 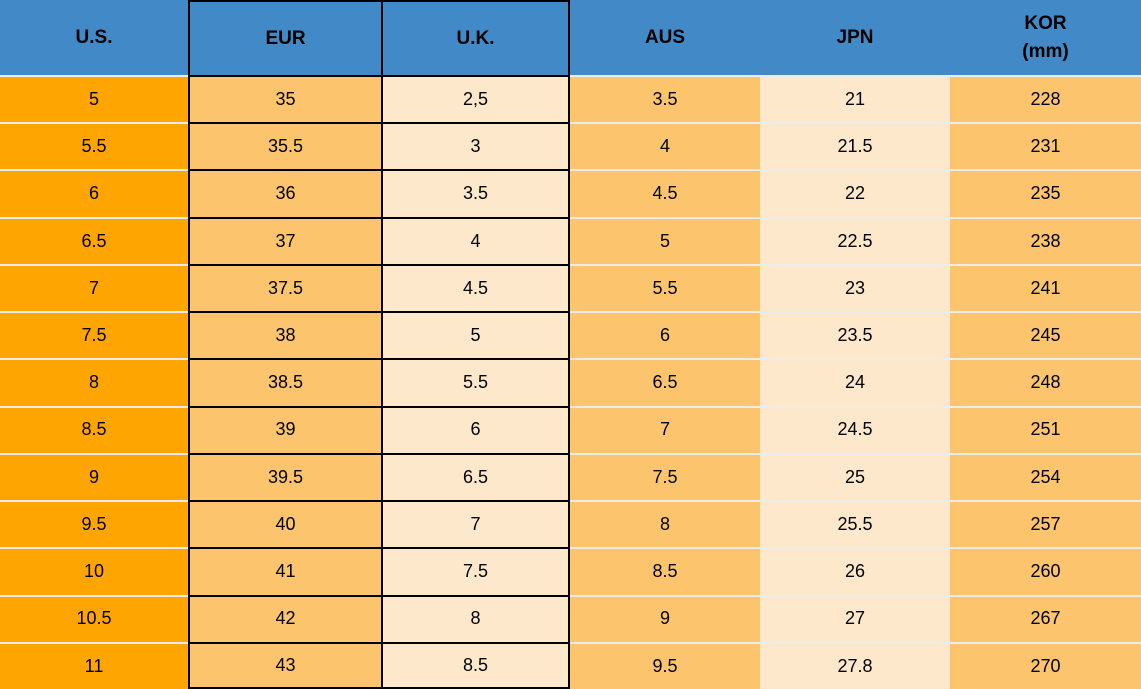 I want to click on cell-eur-r9: 40, so click(x=284, y=524).